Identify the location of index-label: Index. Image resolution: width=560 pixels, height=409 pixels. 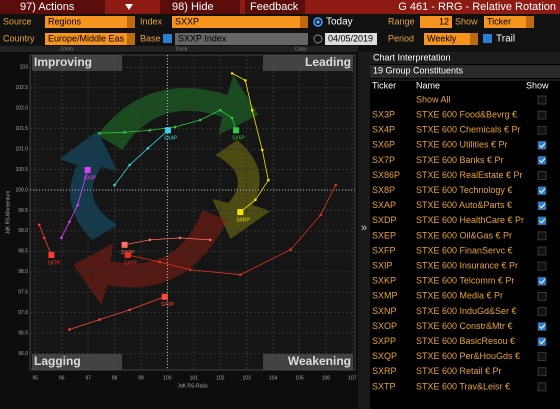
(151, 21).